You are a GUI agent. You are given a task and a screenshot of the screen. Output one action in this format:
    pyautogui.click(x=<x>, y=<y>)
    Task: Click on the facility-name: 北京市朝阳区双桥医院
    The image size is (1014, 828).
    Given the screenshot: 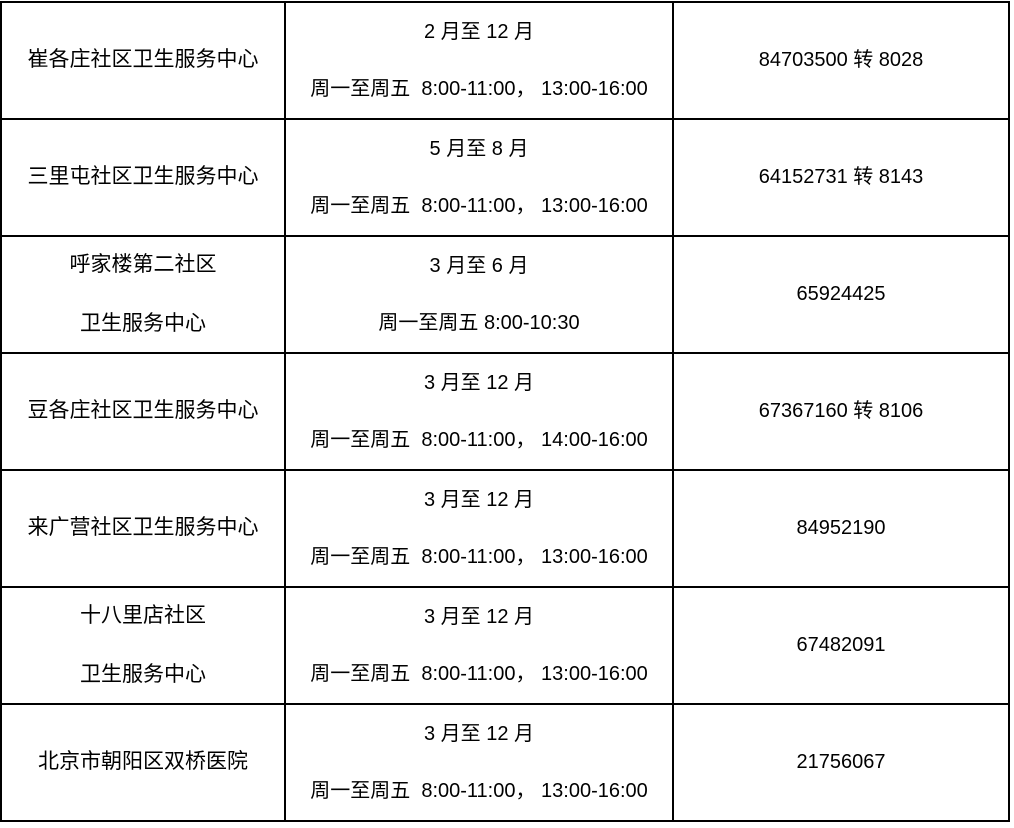 What is the action you would take?
    pyautogui.click(x=143, y=762)
    